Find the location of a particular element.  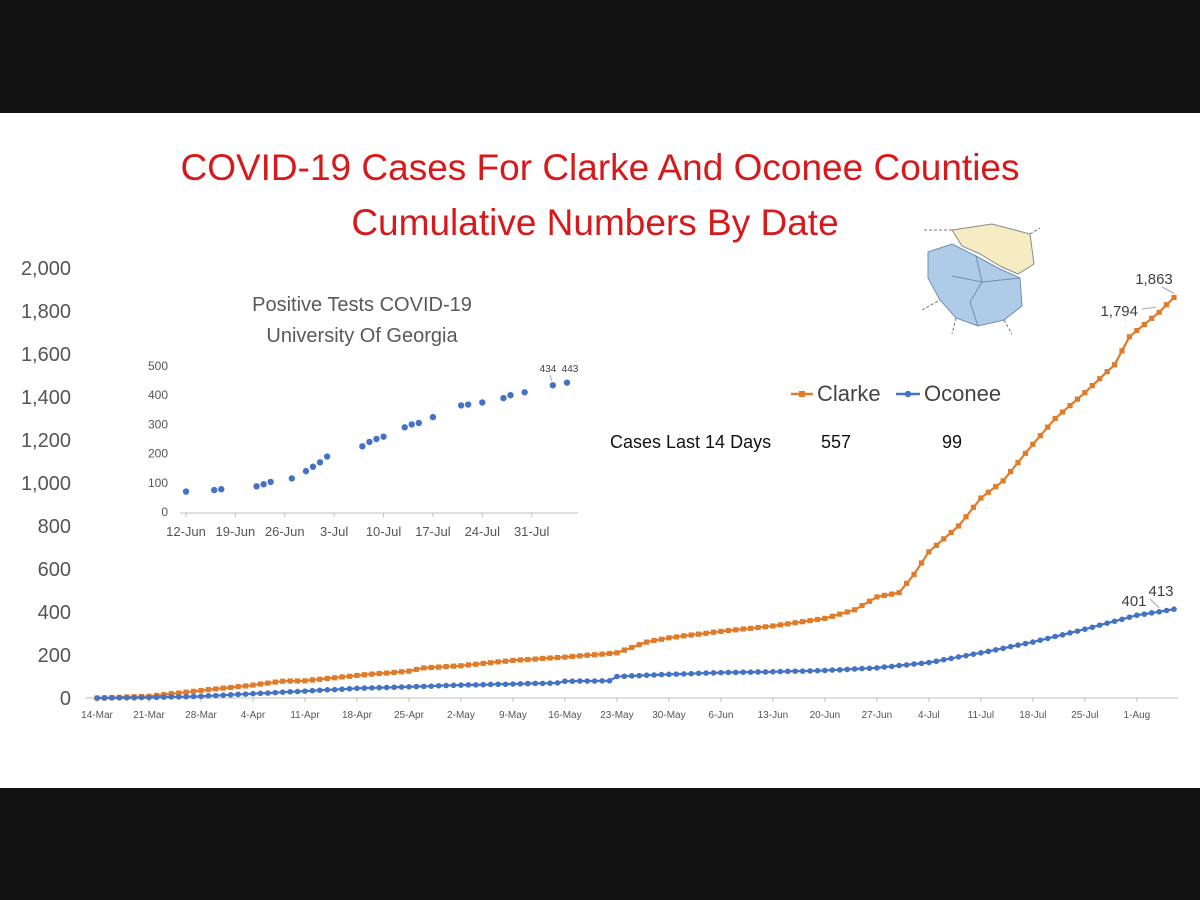

x-tick-label: 28-Mar is located at coordinates (201, 715).